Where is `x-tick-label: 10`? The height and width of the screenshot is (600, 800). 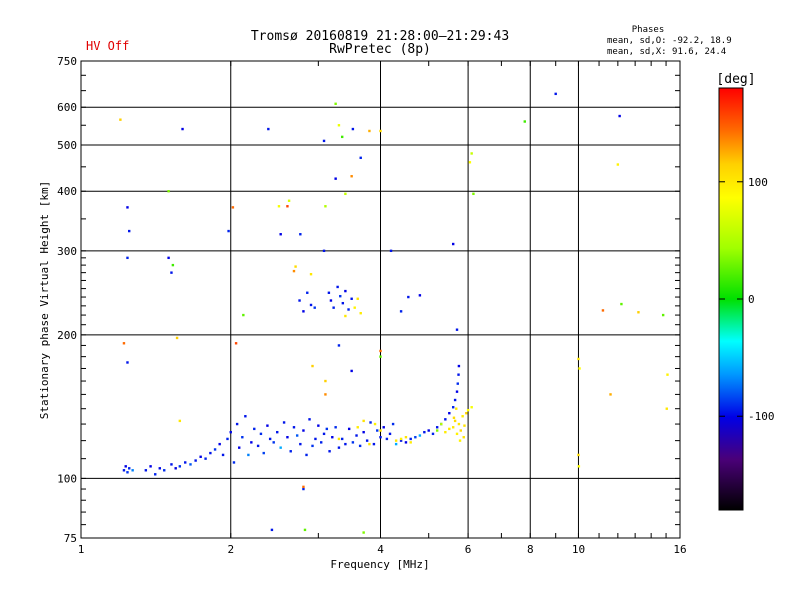
x-tick-label: 10 is located at coordinates (578, 549).